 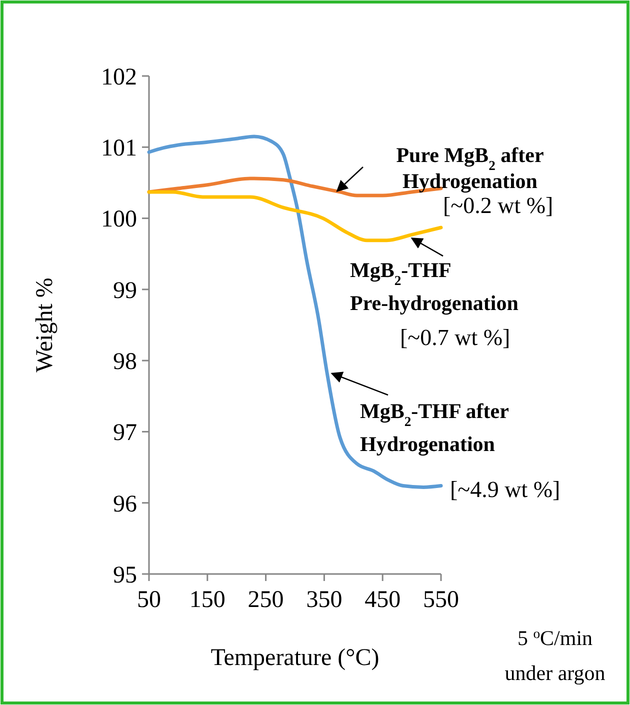 I want to click on y-tick-label: 99, so click(x=125, y=291).